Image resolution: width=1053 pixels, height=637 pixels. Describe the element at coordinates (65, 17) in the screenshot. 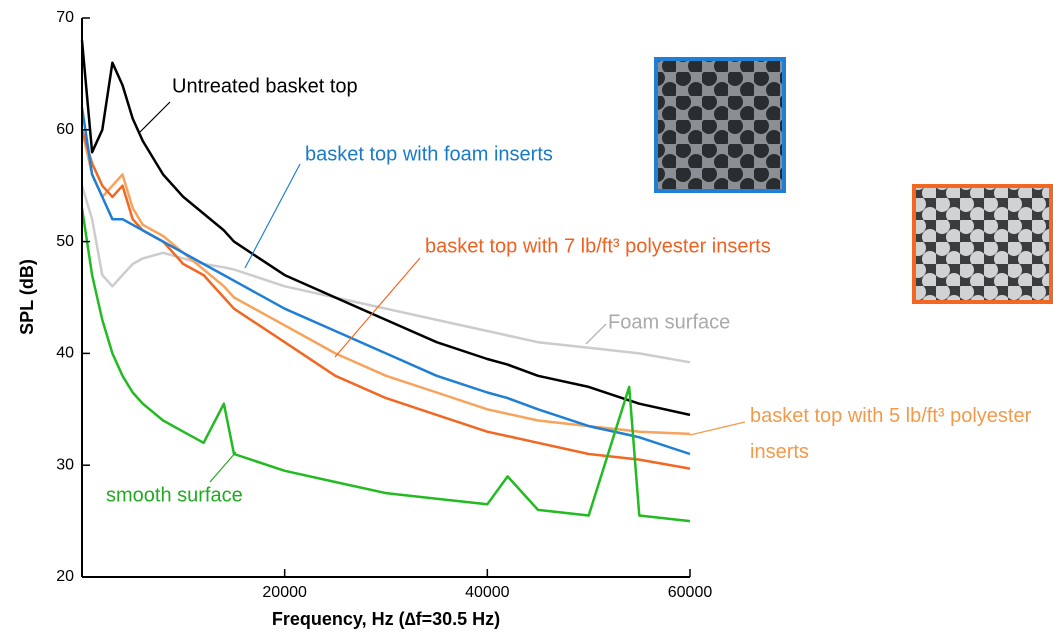

I see `y-tick-label: 70` at that location.